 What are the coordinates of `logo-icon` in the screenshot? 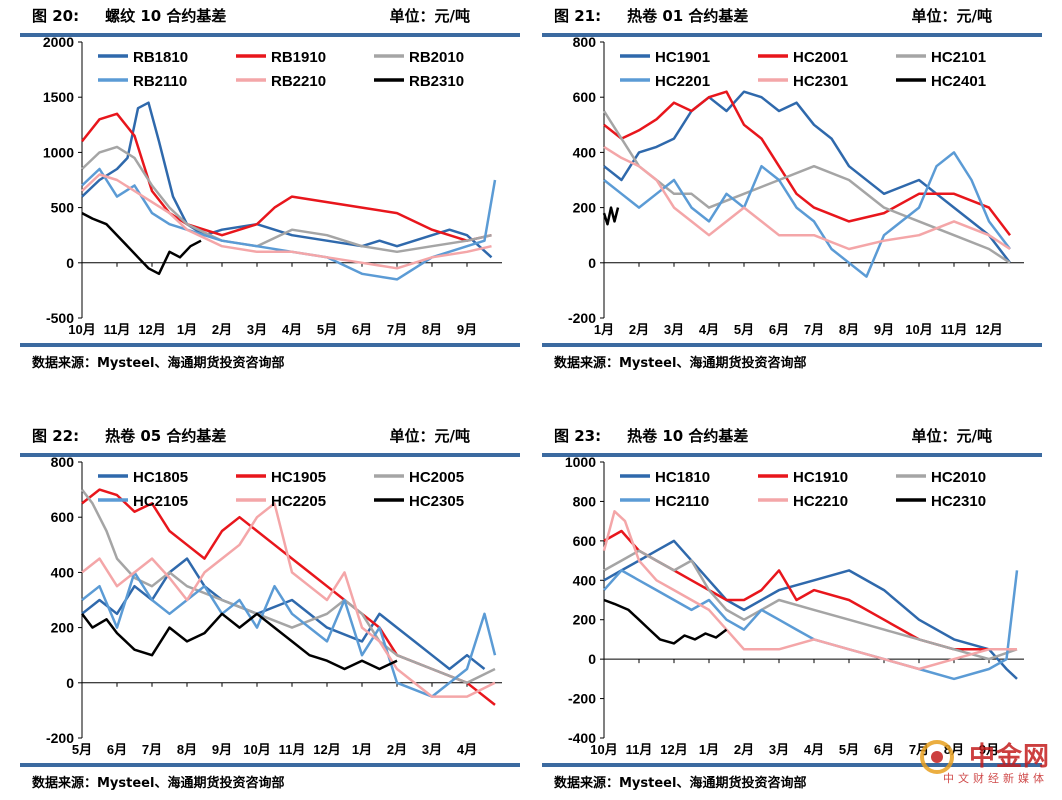 It's located at (937, 757).